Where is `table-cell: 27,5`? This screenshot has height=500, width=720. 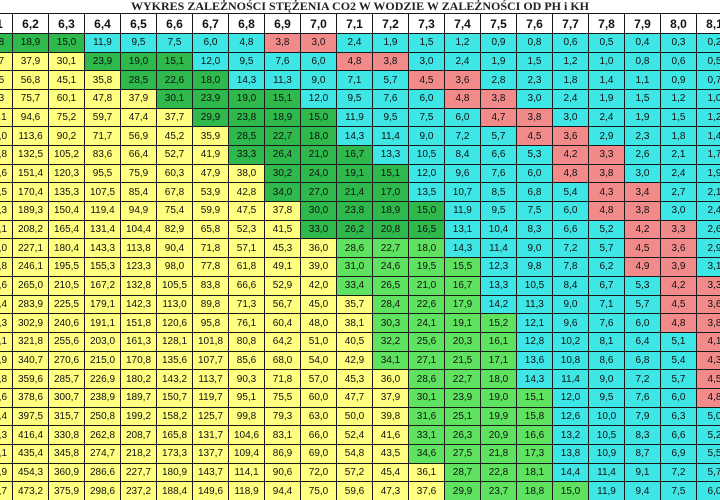
table-cell: 27,5 is located at coordinates (462, 453).